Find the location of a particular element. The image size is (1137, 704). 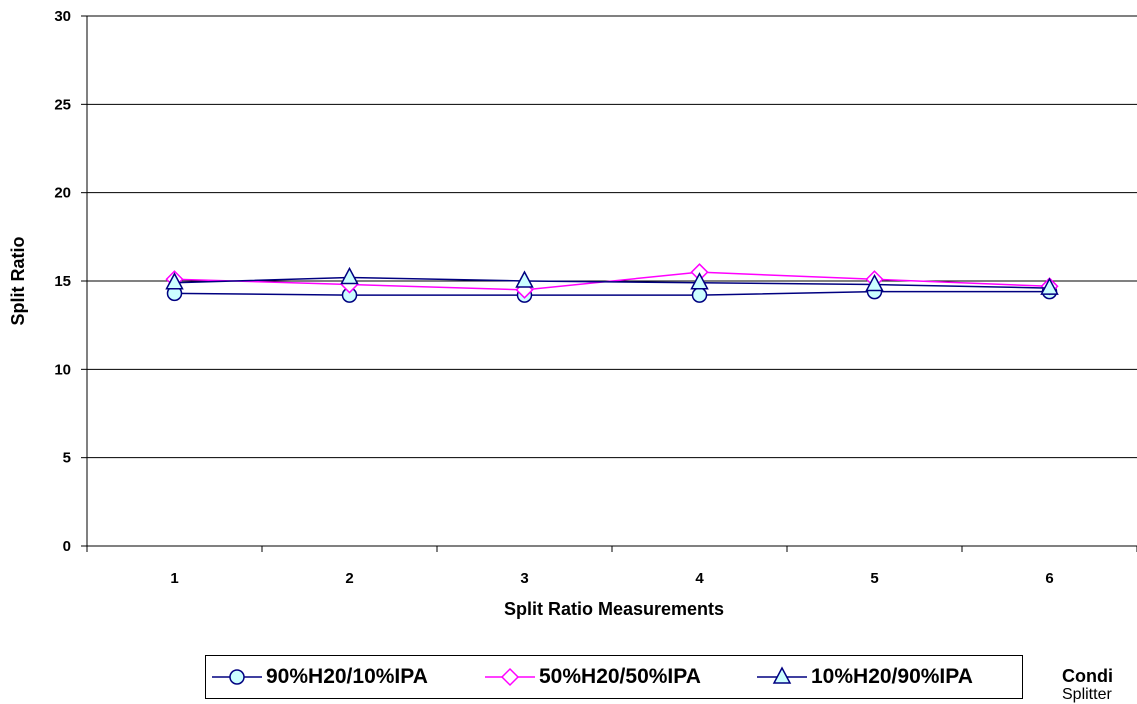

y-tick-label: 20 is located at coordinates (62, 193).